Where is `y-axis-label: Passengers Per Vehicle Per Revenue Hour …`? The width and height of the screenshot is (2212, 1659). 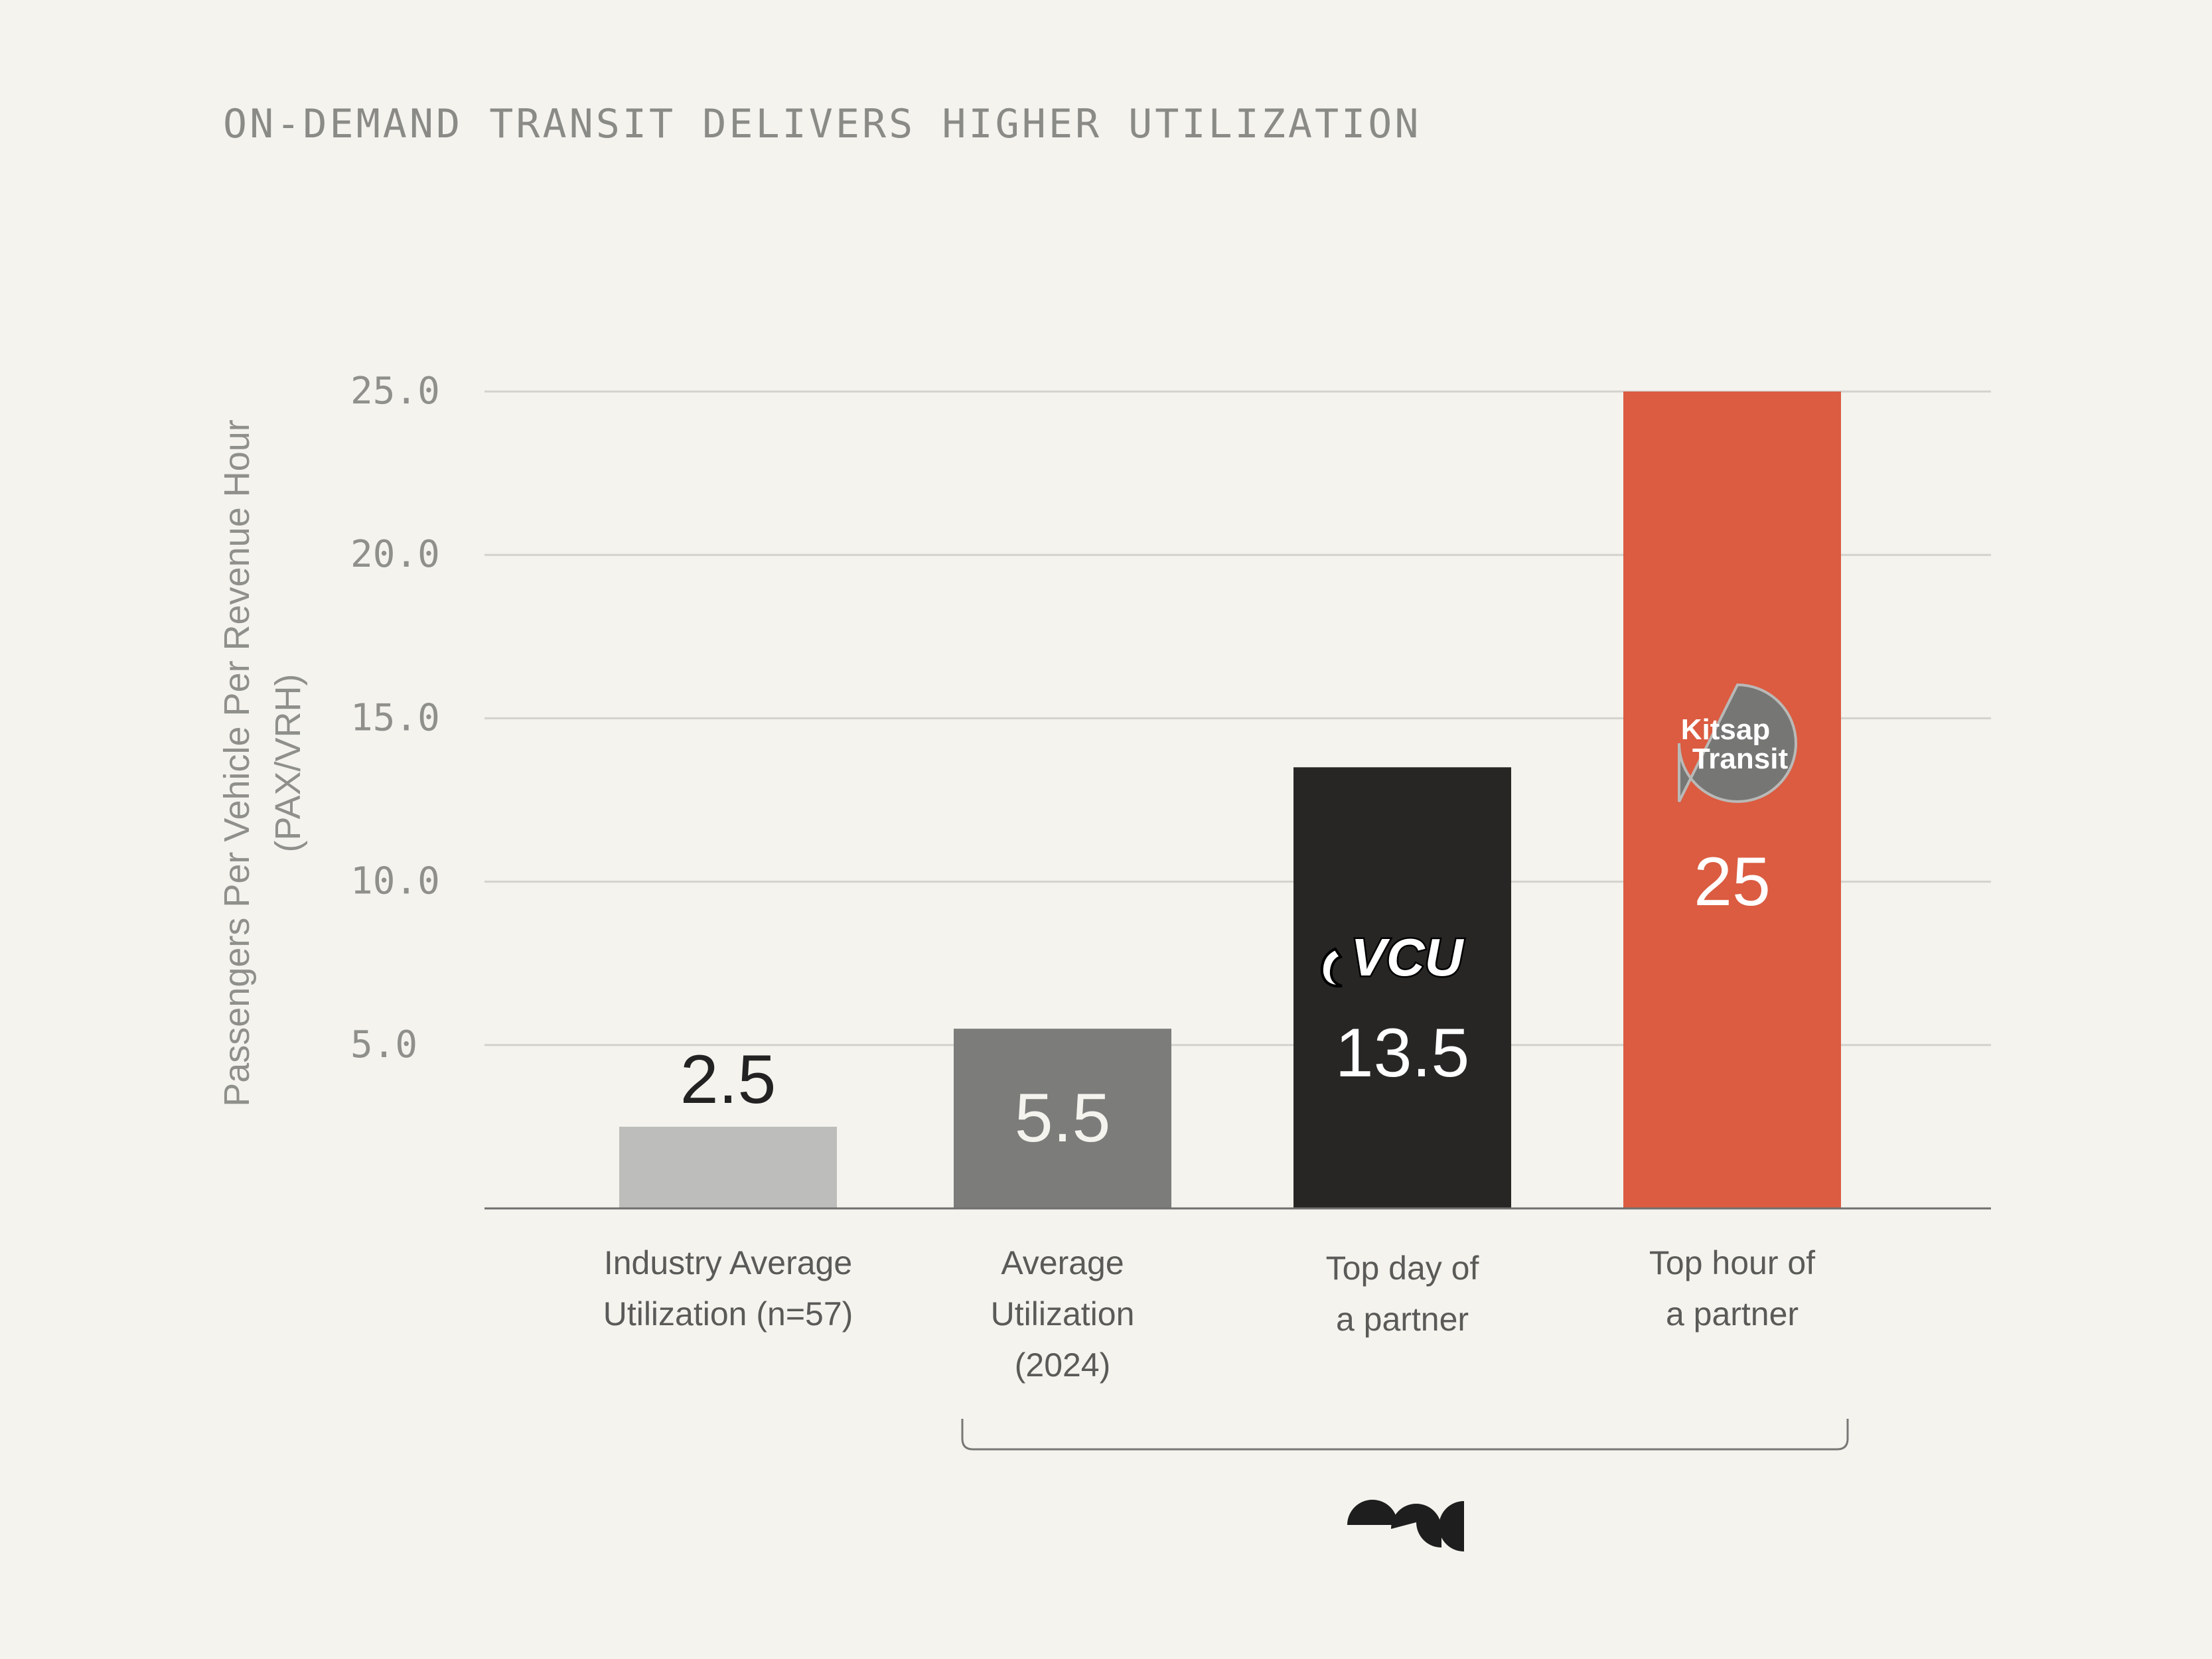
y-axis-label: Passengers Per Vehicle Per Revenue Hour … is located at coordinates (262, 763).